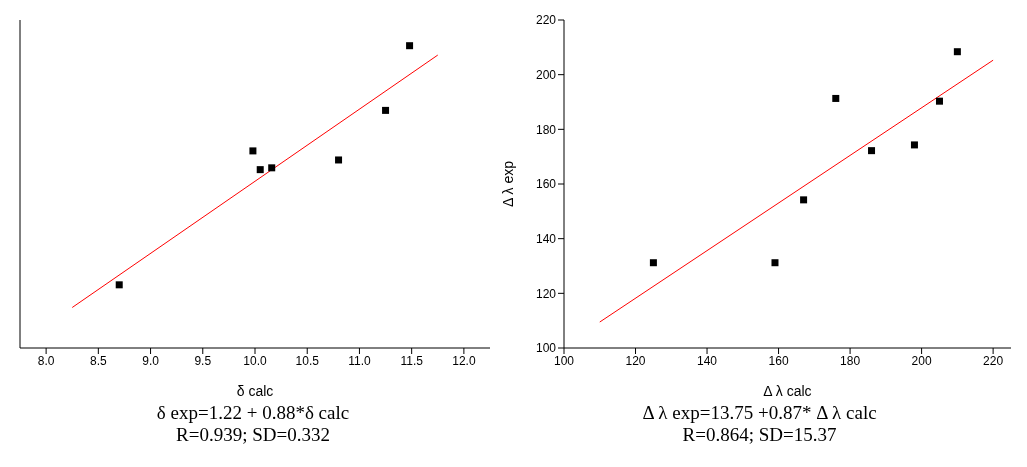  Describe the element at coordinates (464, 360) in the screenshot. I see `x-tick-label: 12.0` at that location.